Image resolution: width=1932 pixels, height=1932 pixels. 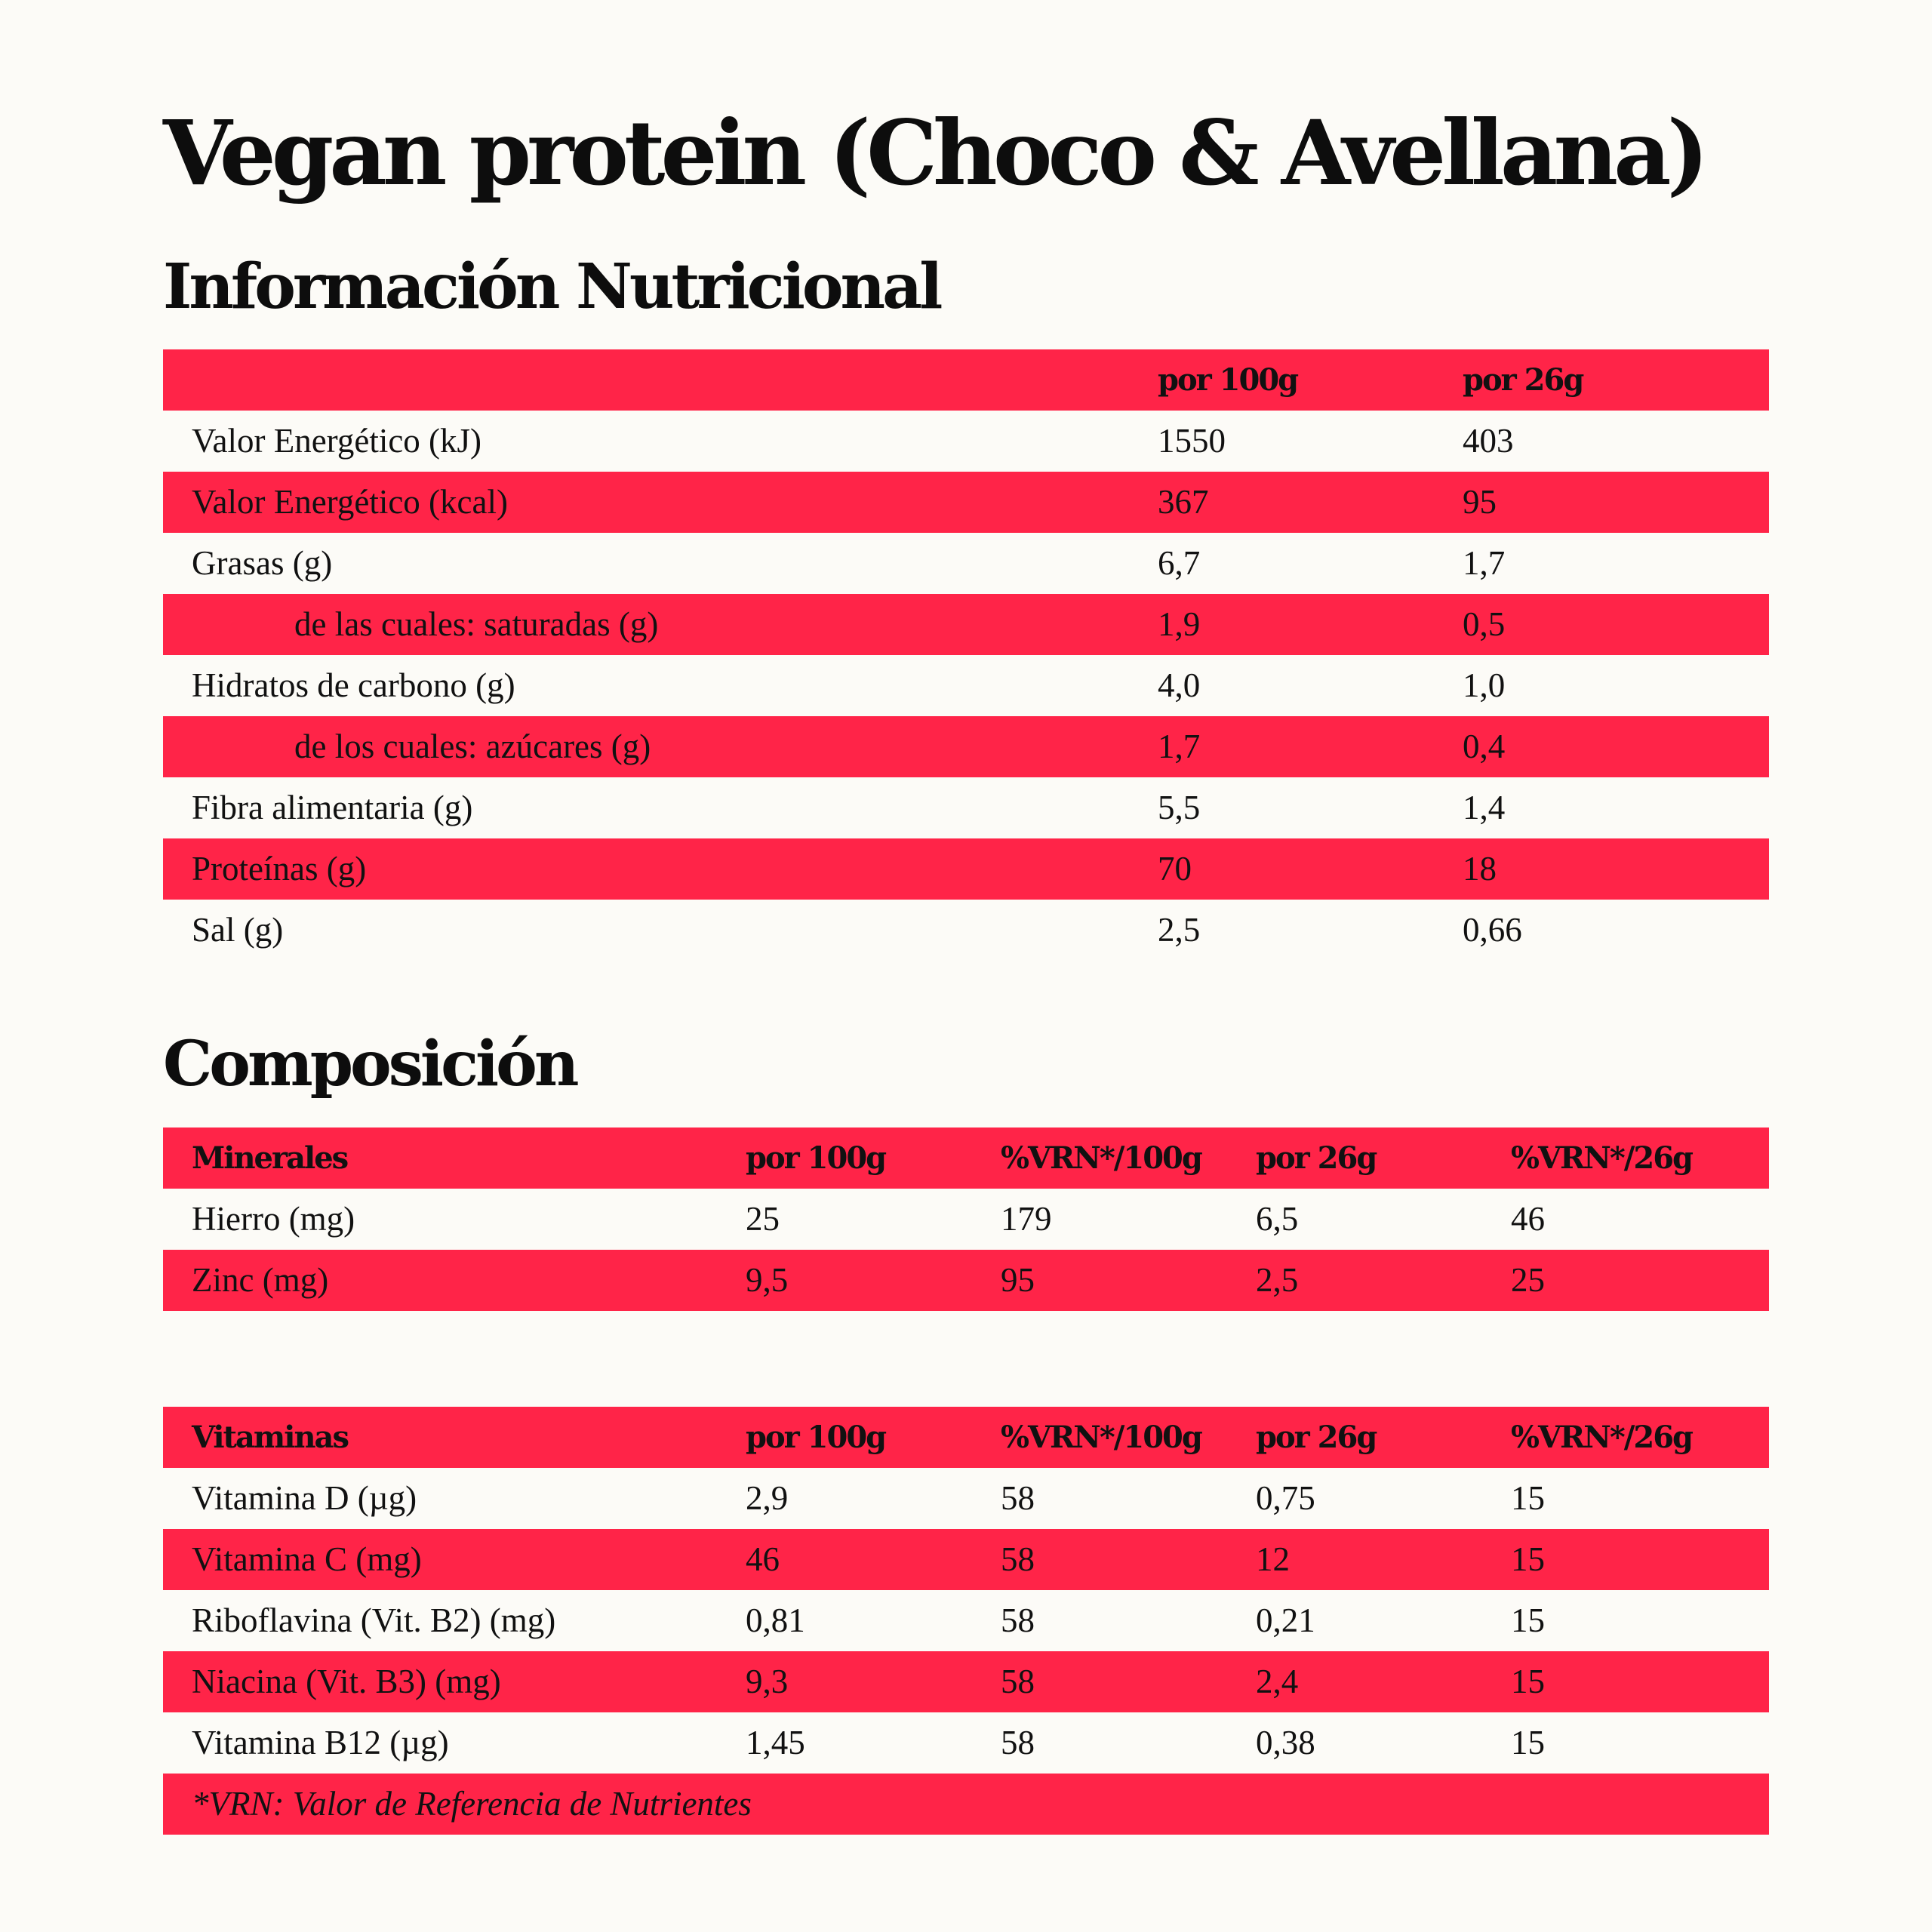 I want to click on value-per-100g: 367, so click(x=1183, y=502).